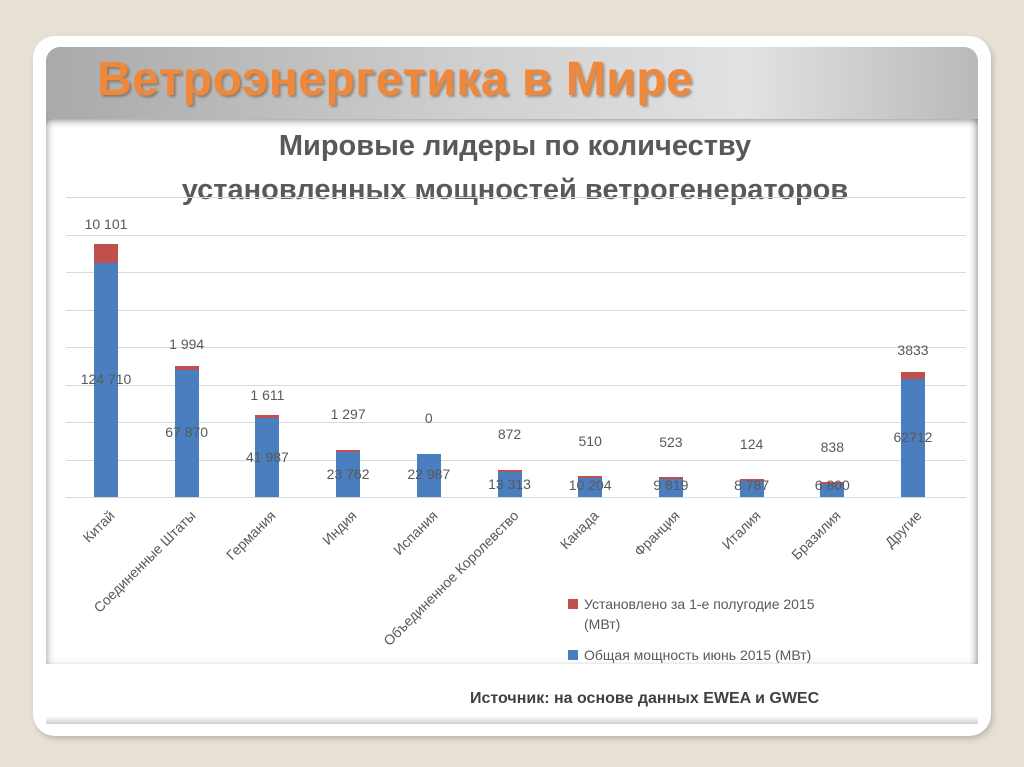 This screenshot has width=1024, height=767. I want to click on value-label-total: 22 987, so click(429, 474).